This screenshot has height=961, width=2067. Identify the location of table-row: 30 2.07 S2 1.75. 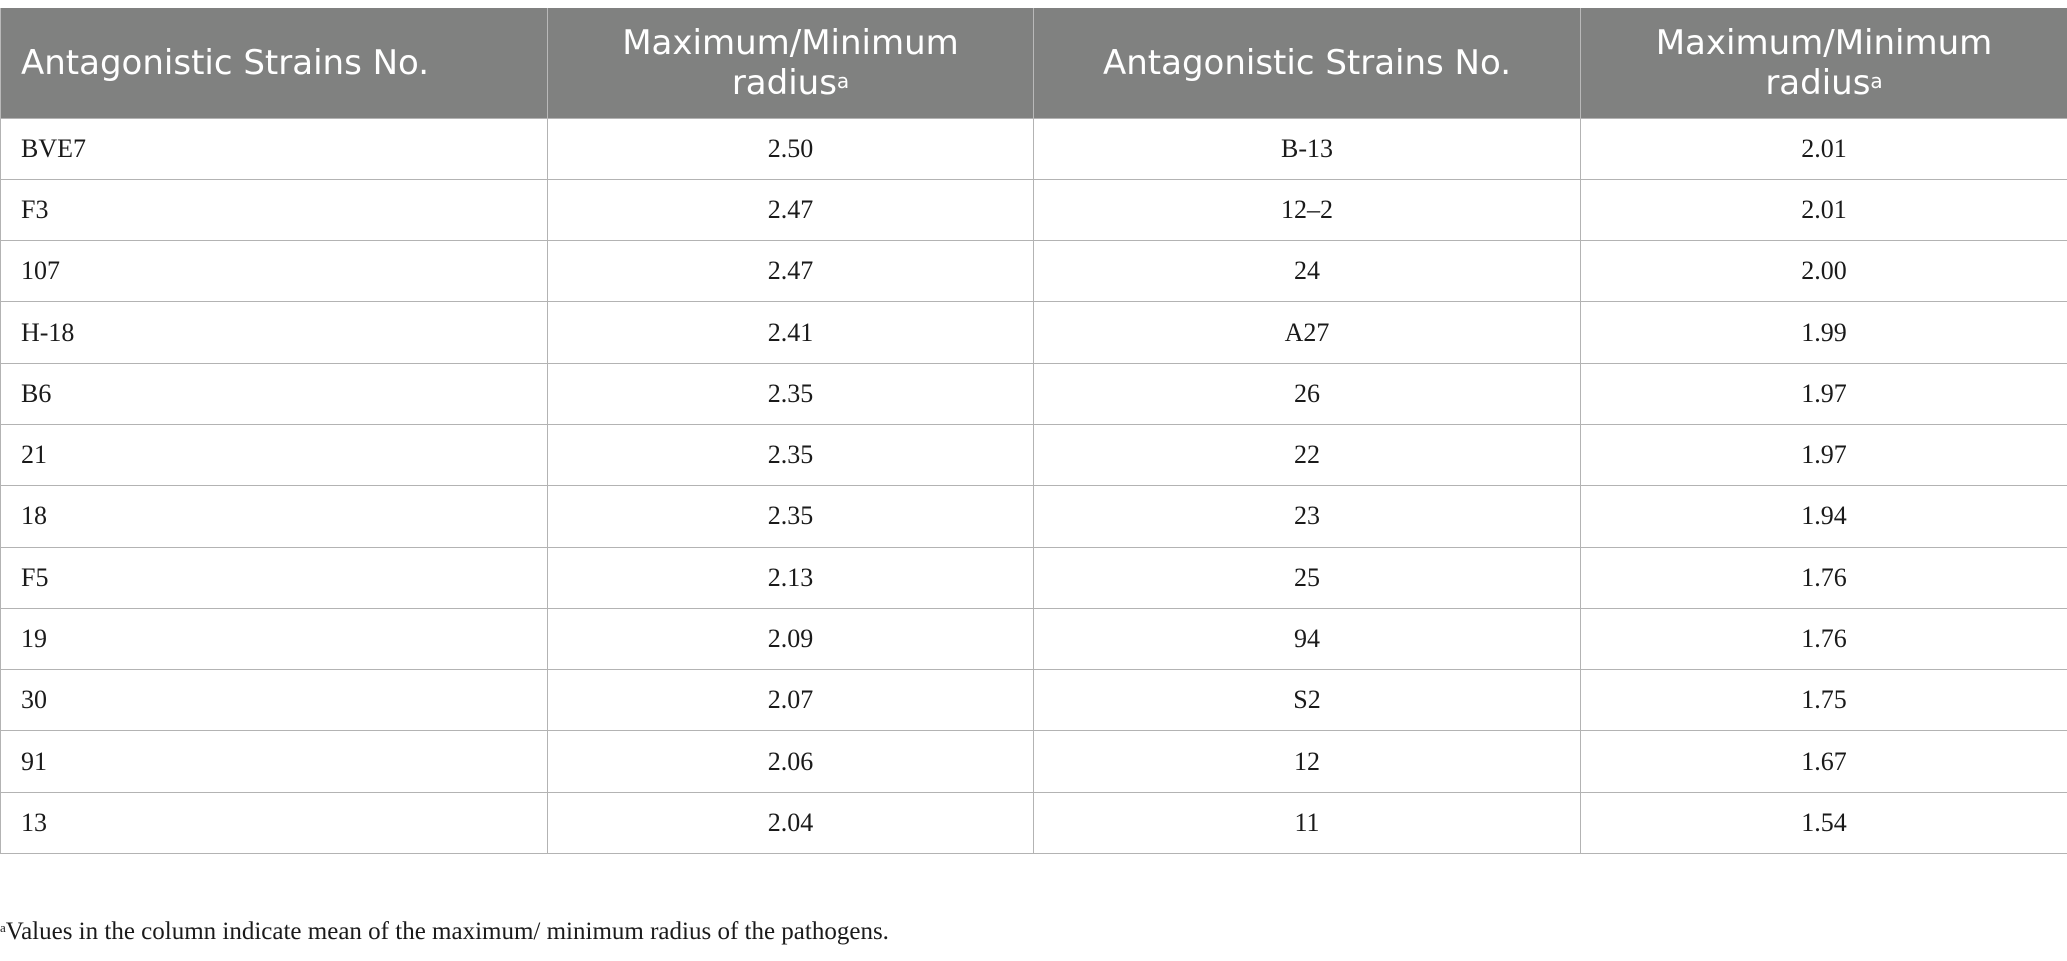
(1033, 700).